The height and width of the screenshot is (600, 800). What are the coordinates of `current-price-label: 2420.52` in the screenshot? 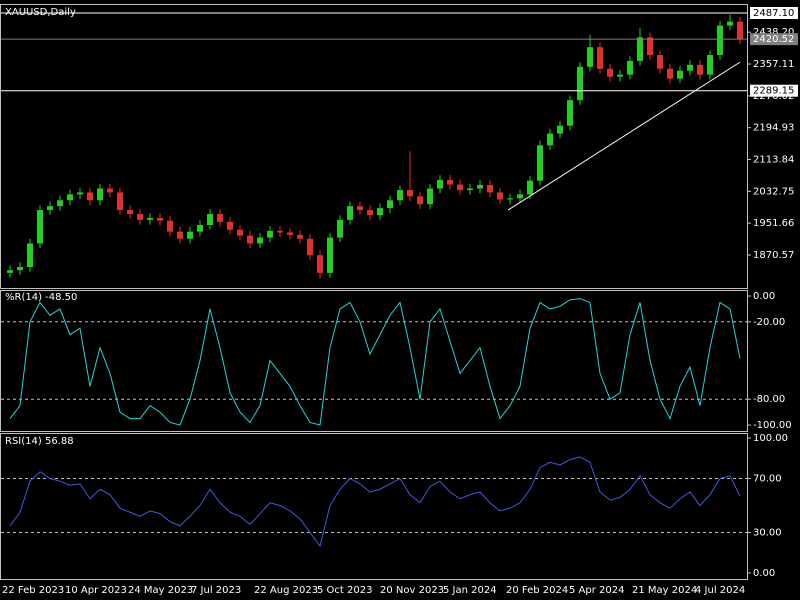 It's located at (773, 39).